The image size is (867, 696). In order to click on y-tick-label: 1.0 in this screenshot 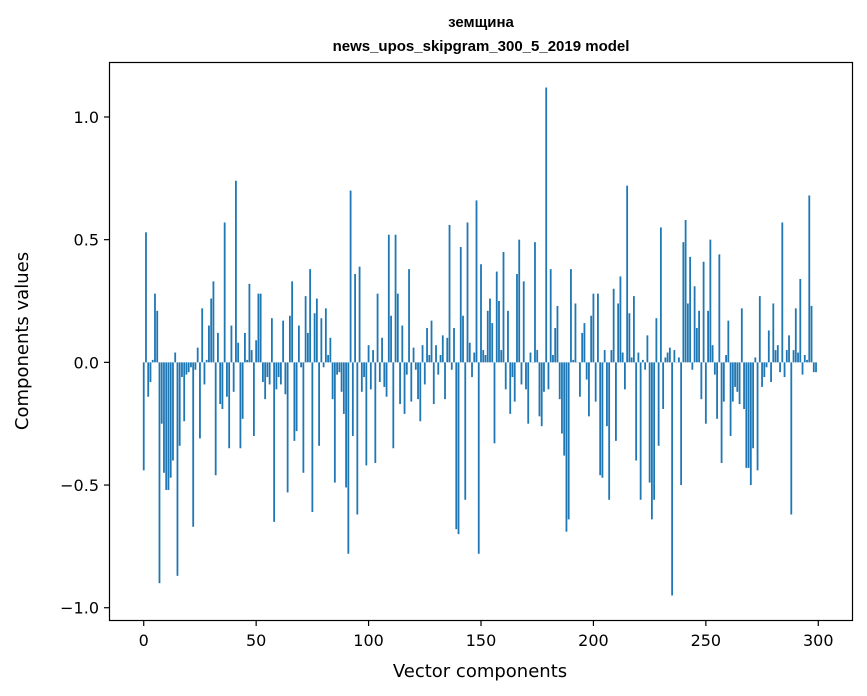, I will do `click(86, 117)`.